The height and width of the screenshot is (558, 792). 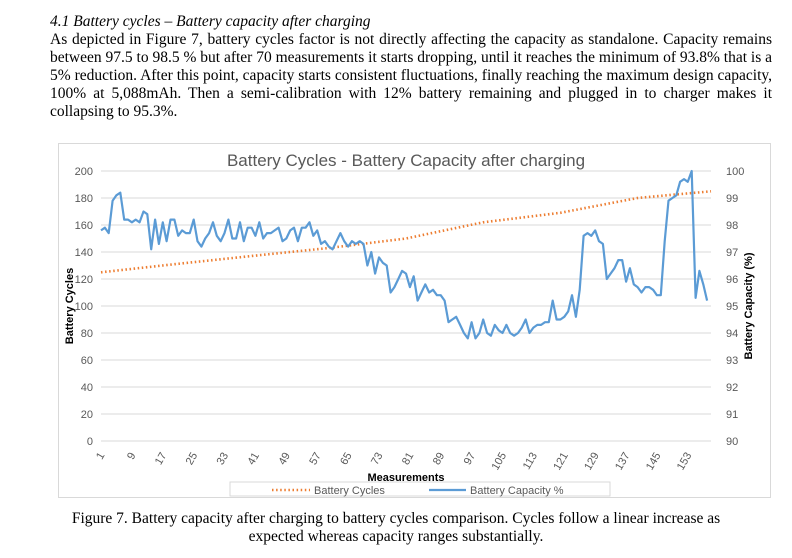 I want to click on x-tick-label: 1, so click(x=100, y=456).